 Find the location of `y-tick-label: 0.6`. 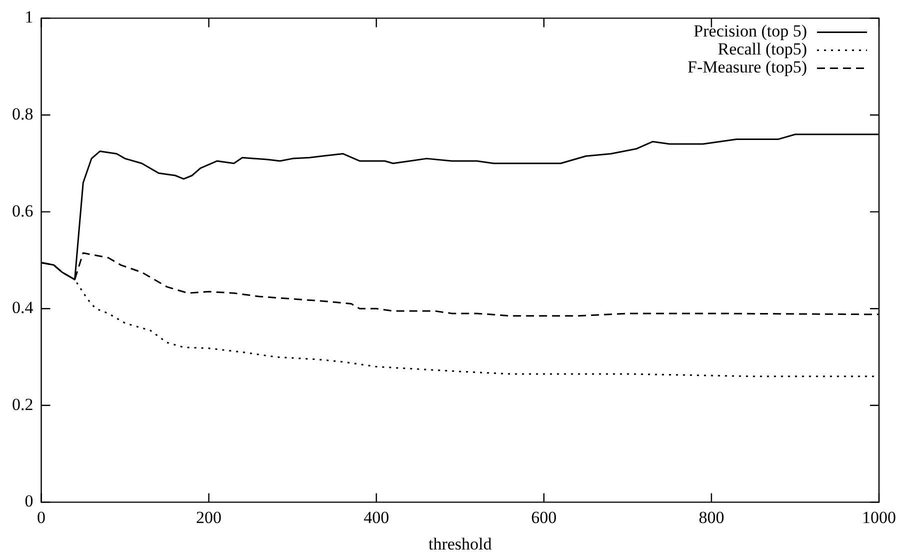

y-tick-label: 0.6 is located at coordinates (23, 210).